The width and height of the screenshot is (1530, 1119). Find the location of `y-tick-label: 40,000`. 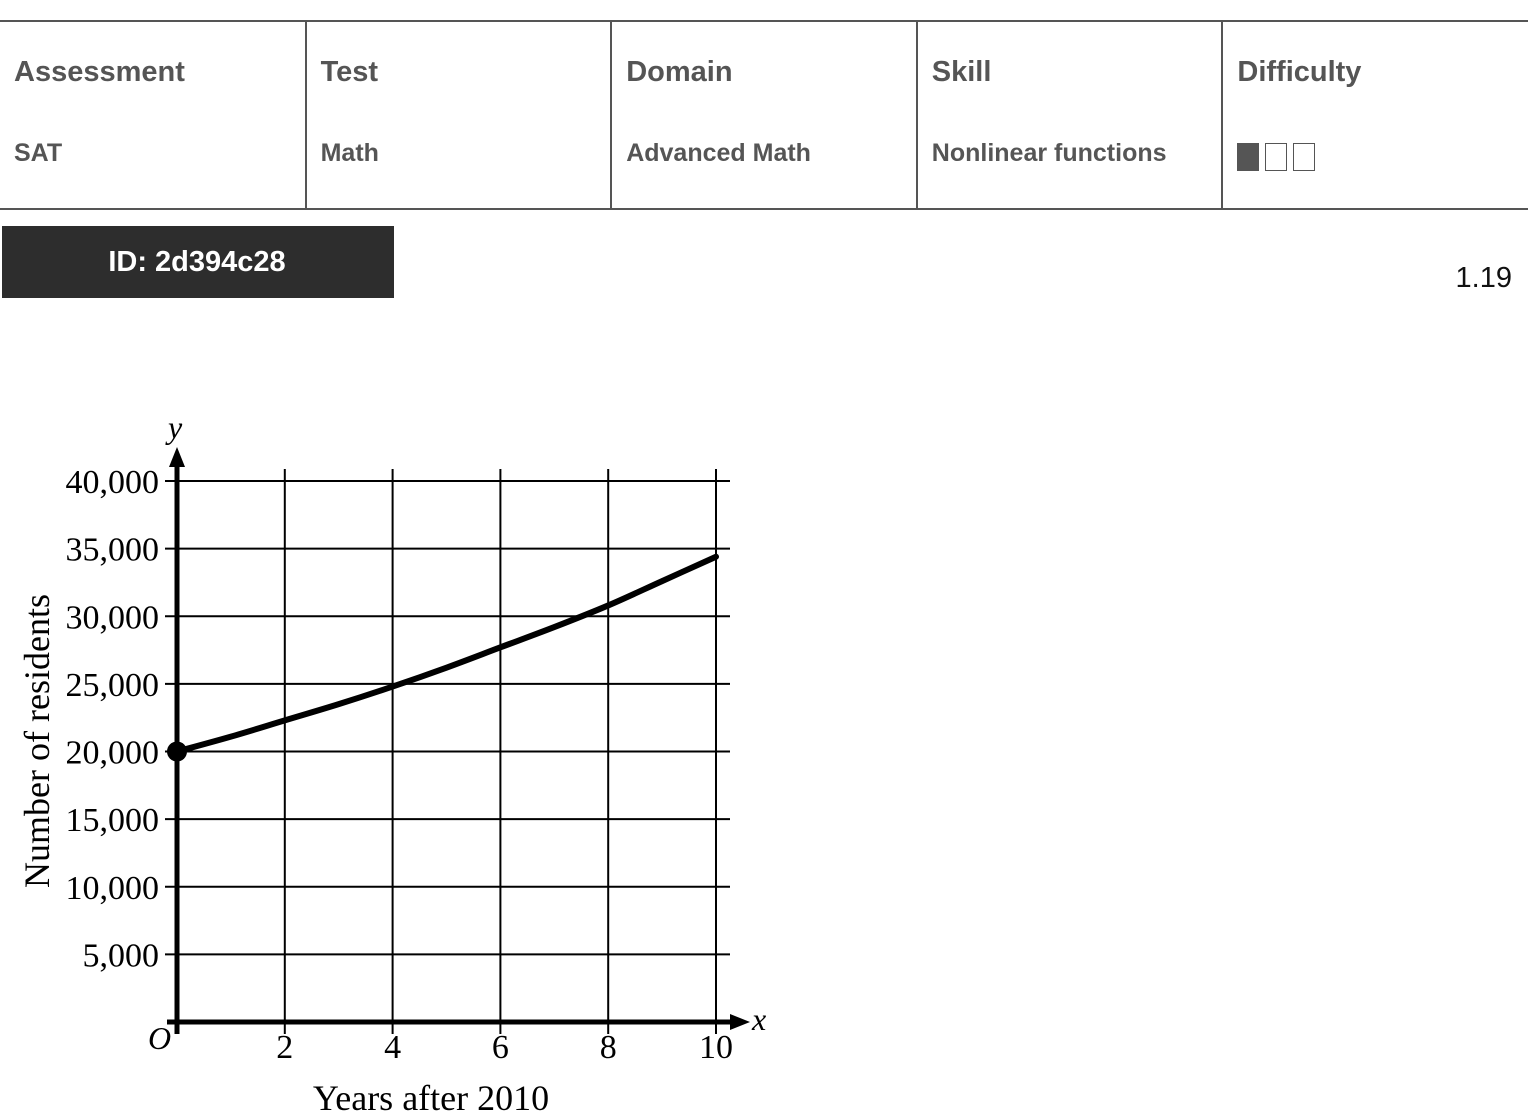

y-tick-label: 40,000 is located at coordinates (113, 482).